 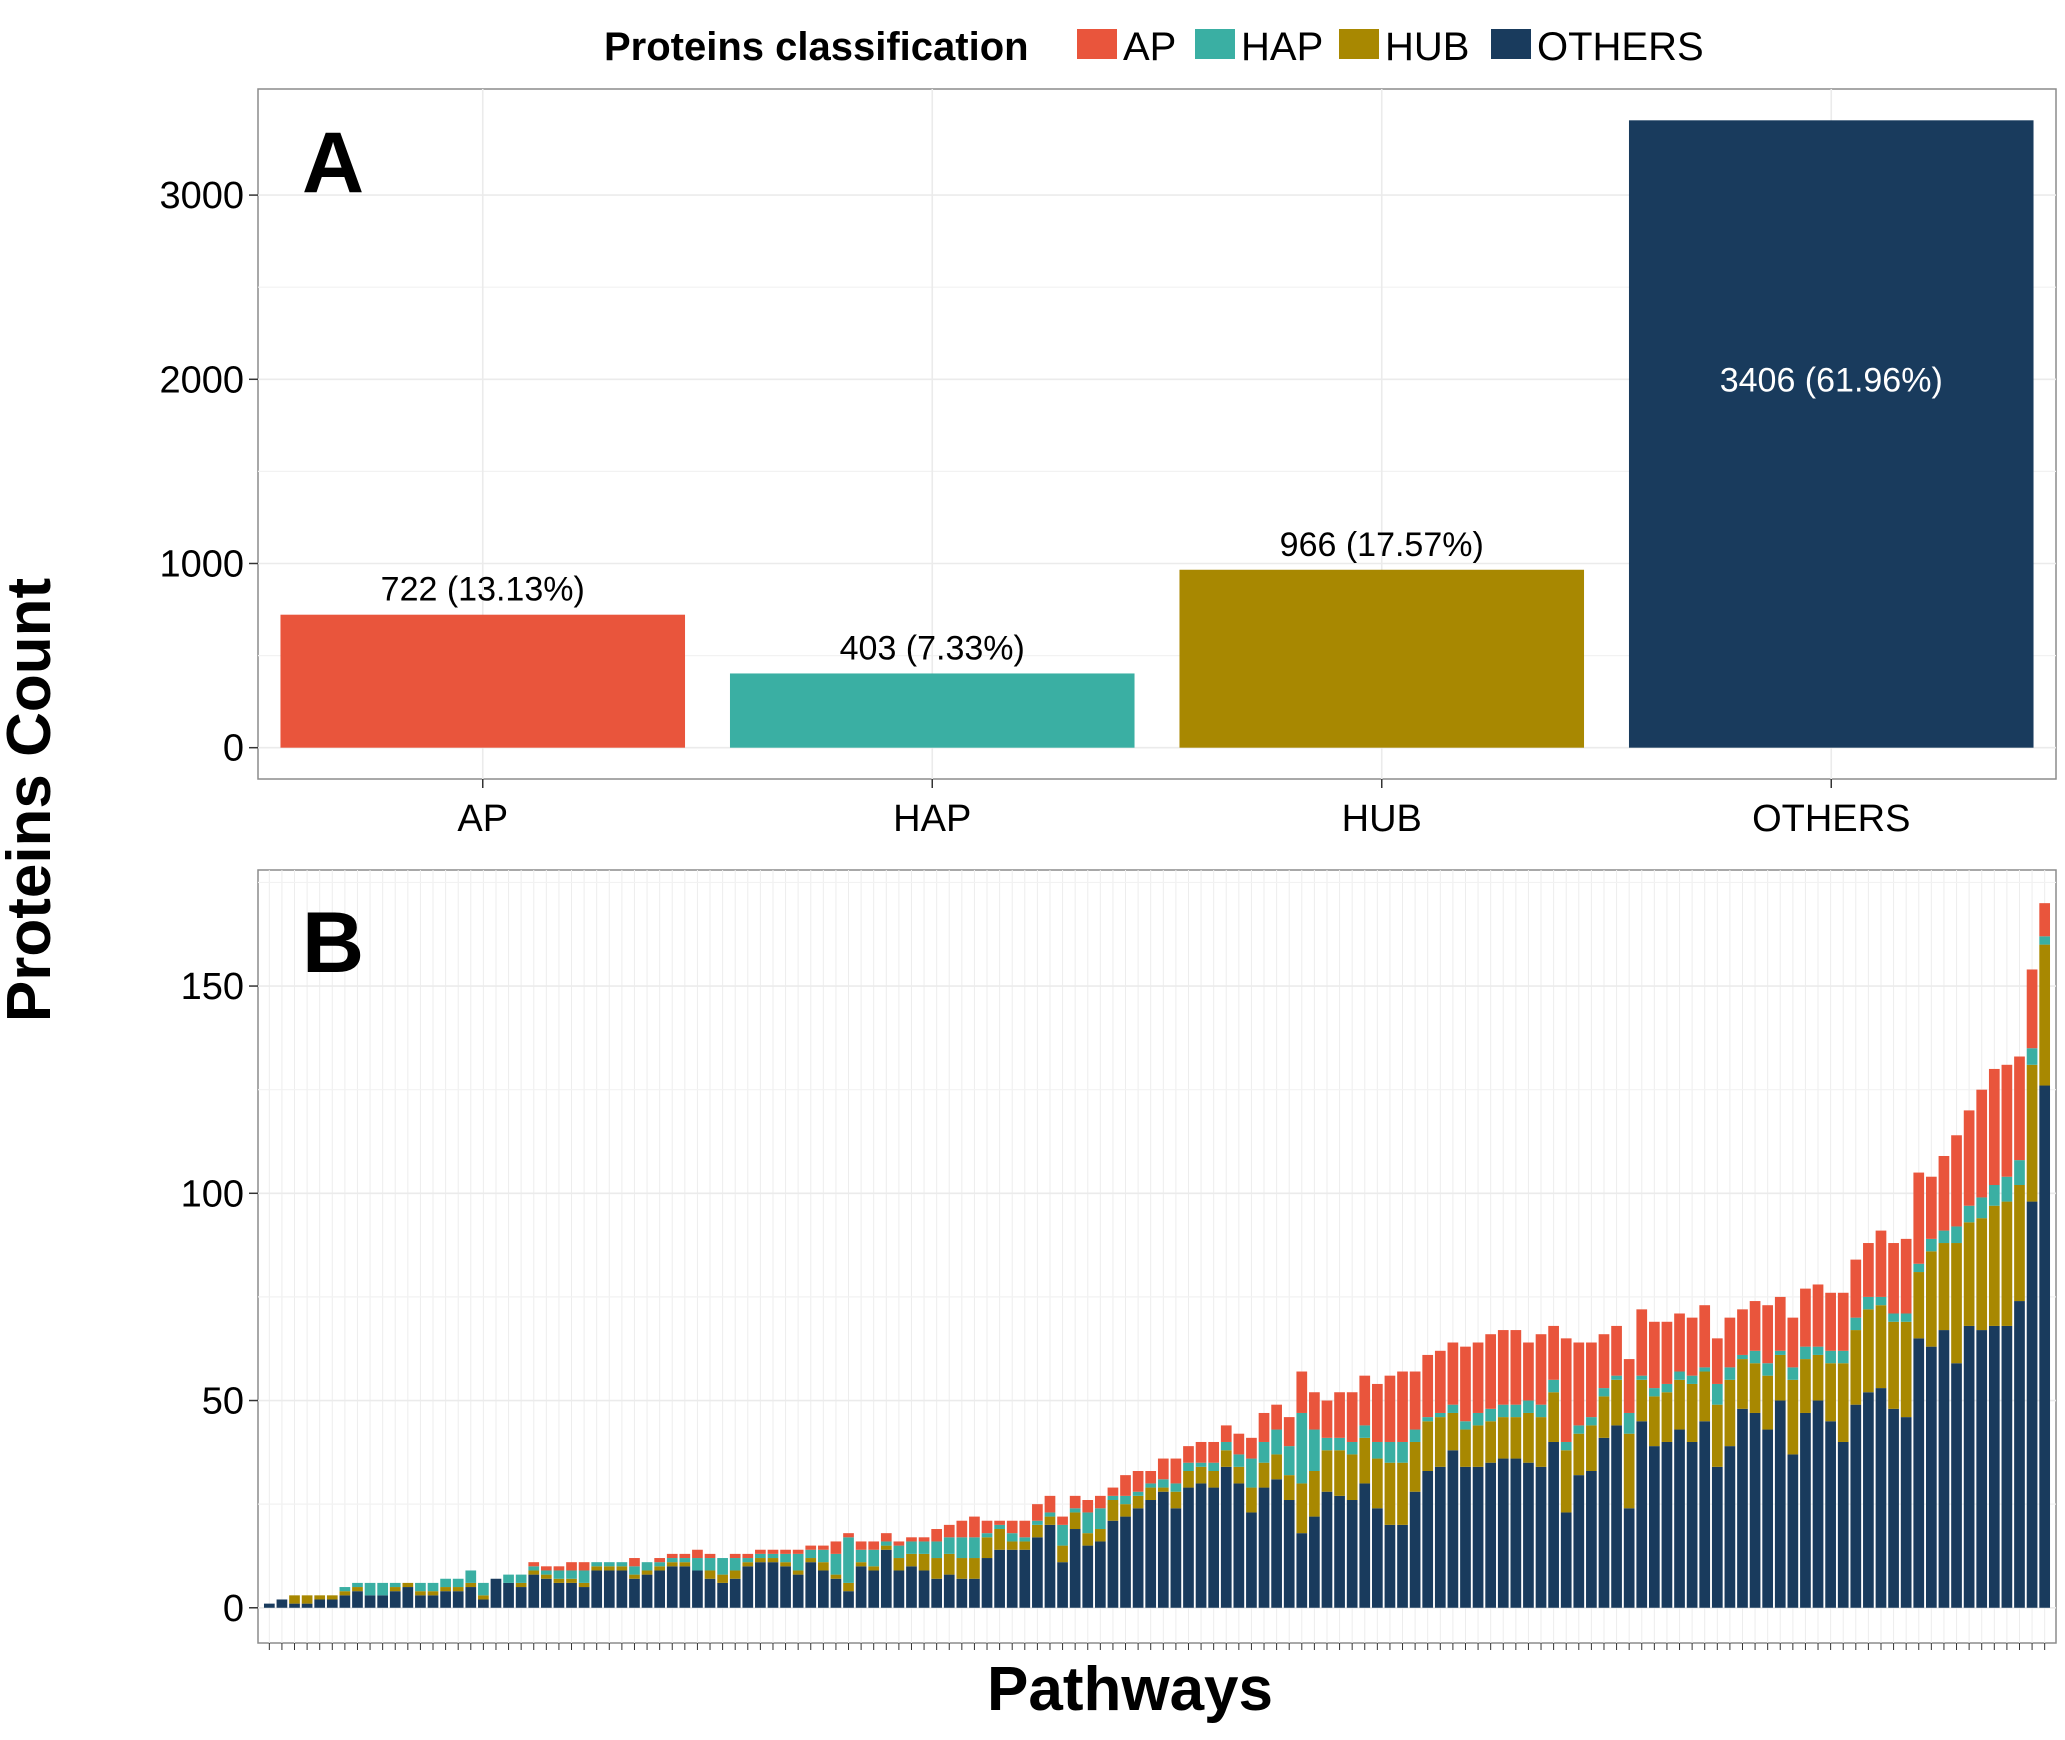 I want to click on legend-swatch-hub, so click(x=1359, y=44).